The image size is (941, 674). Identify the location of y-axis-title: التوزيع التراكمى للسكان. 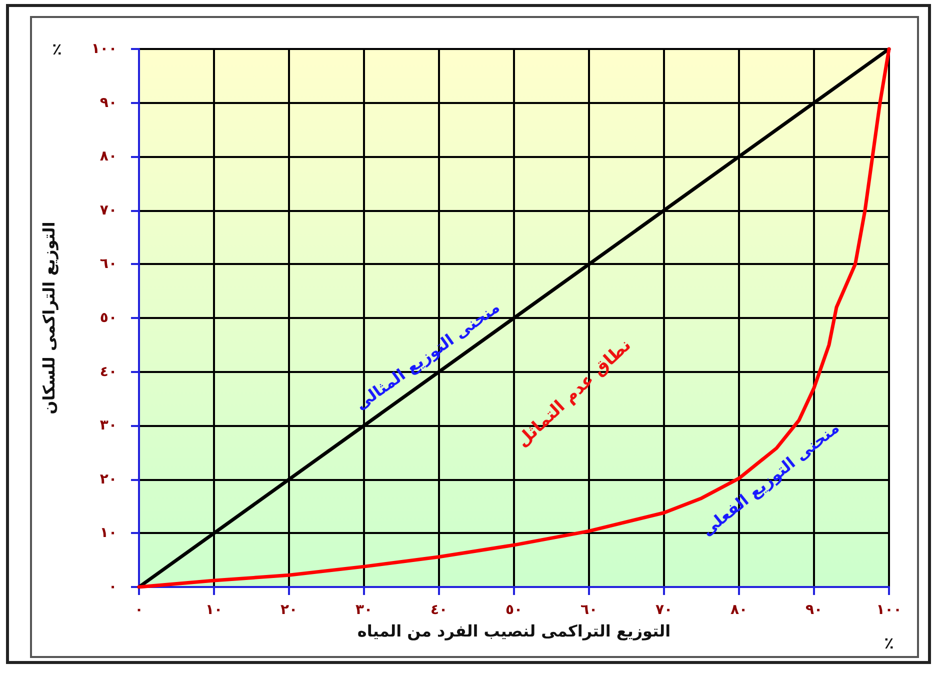
(49, 318).